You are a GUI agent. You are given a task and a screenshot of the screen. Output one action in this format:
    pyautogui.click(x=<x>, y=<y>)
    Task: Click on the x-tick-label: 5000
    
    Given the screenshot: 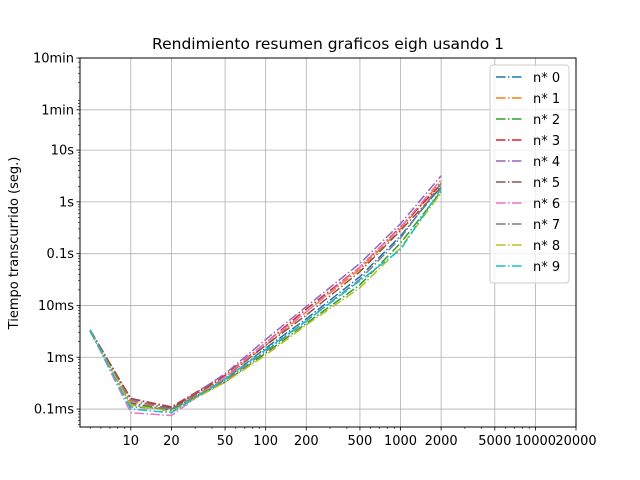 What is the action you would take?
    pyautogui.click(x=494, y=441)
    